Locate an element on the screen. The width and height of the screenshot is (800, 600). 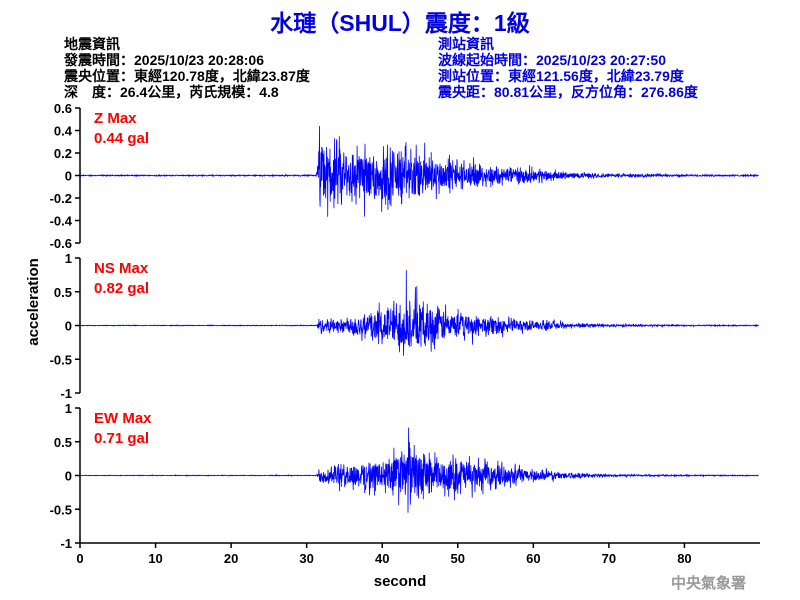
max-value-label: 0.82 gal is located at coordinates (121, 288).